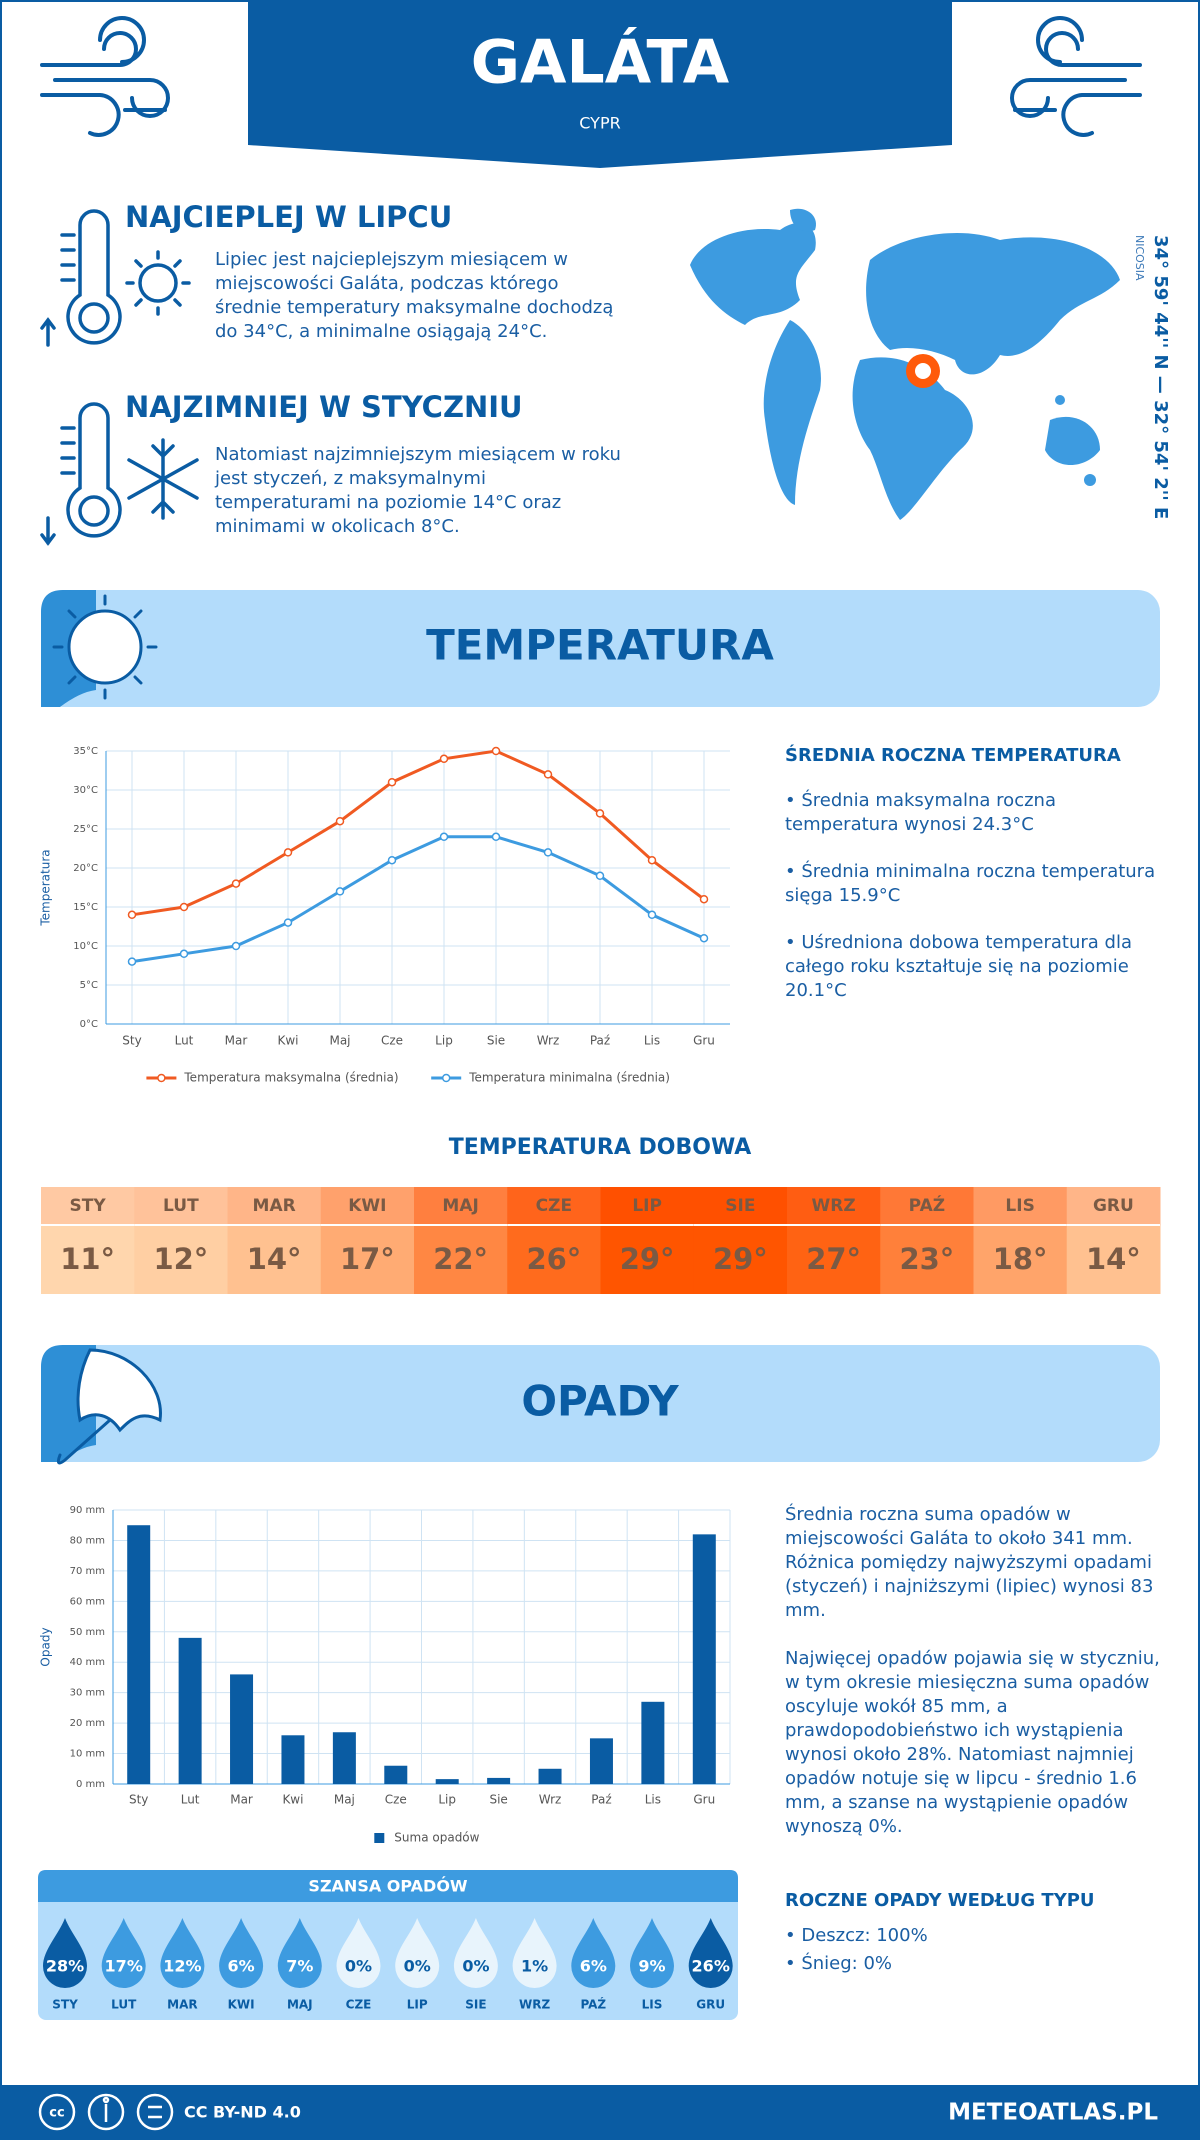 This screenshot has height=2140, width=1200. Describe the element at coordinates (392, 1041) in the screenshot. I see `x-tick-label: Cze` at that location.